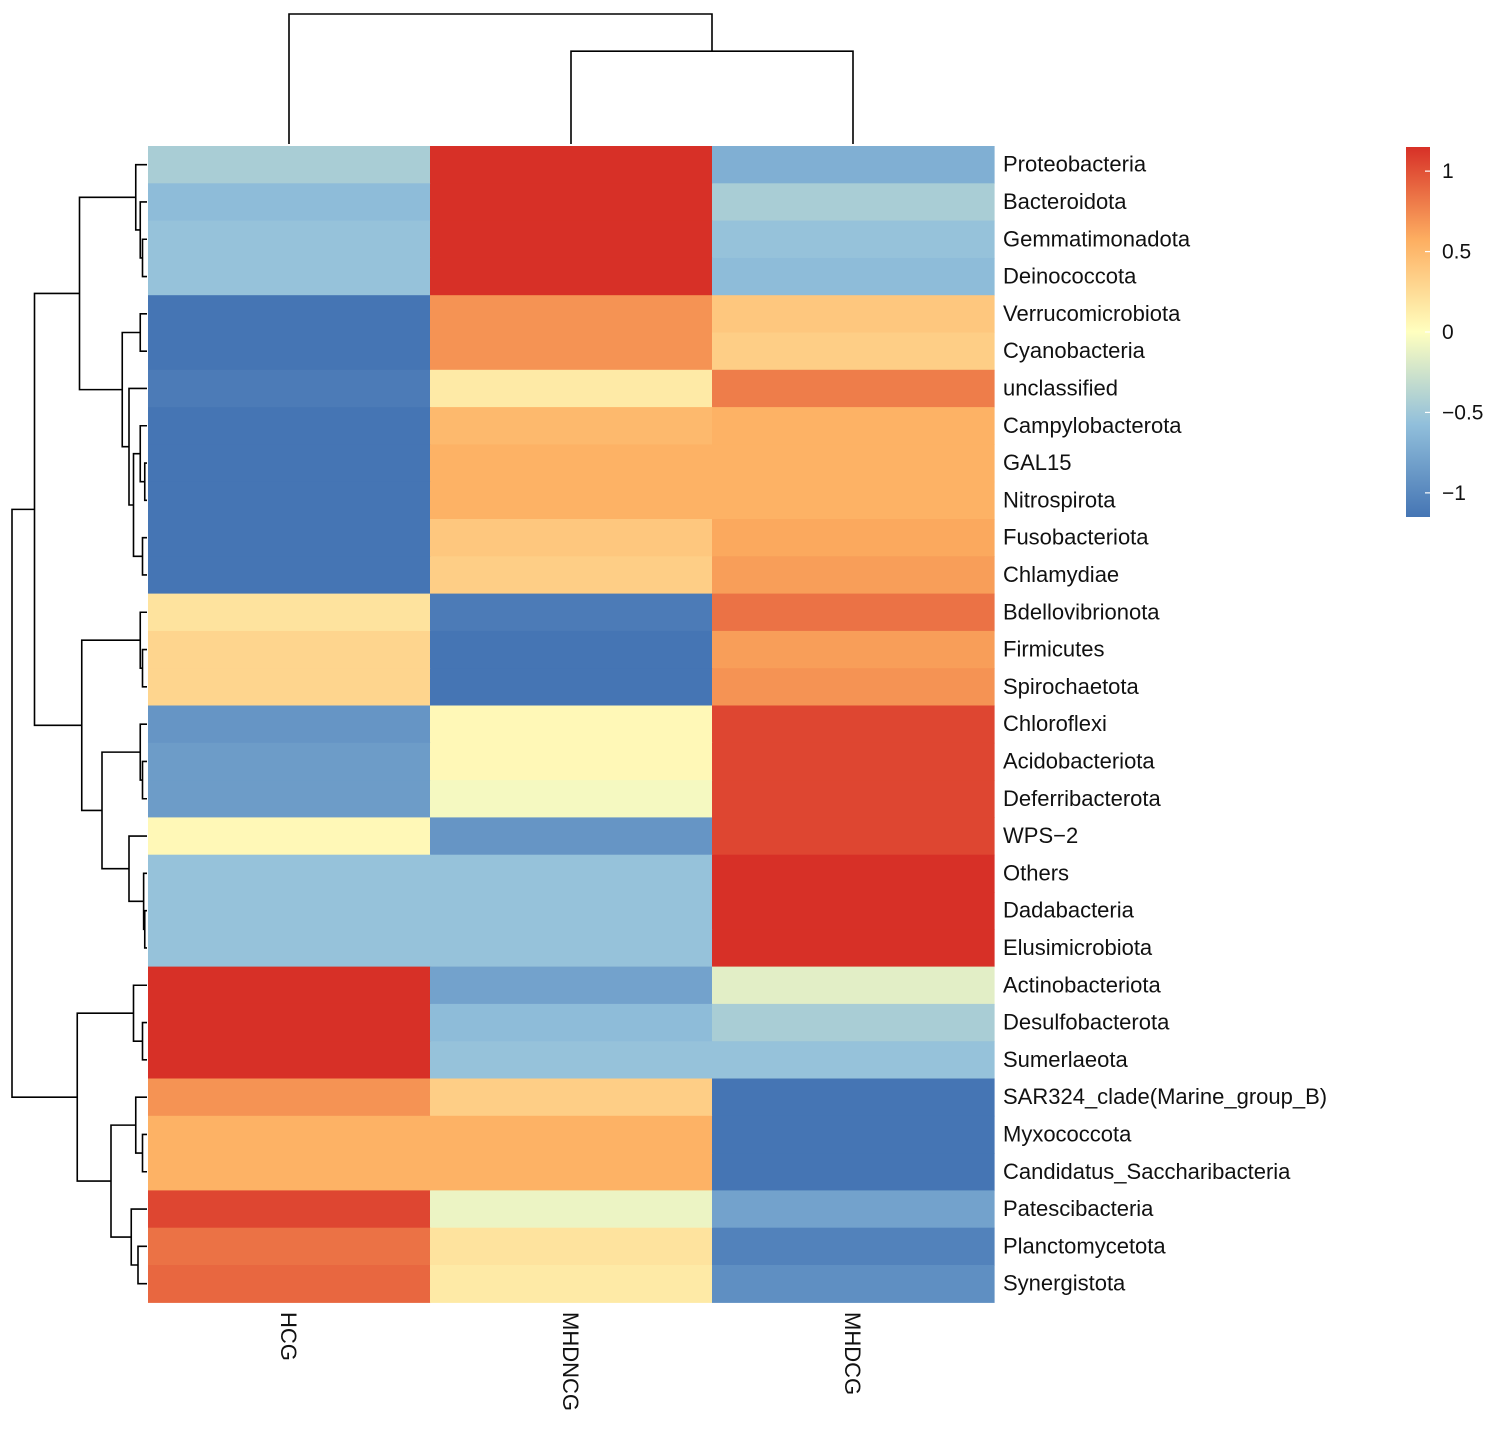 The width and height of the screenshot is (1502, 1442). I want to click on cell-wps-2-hcg, so click(289, 836).